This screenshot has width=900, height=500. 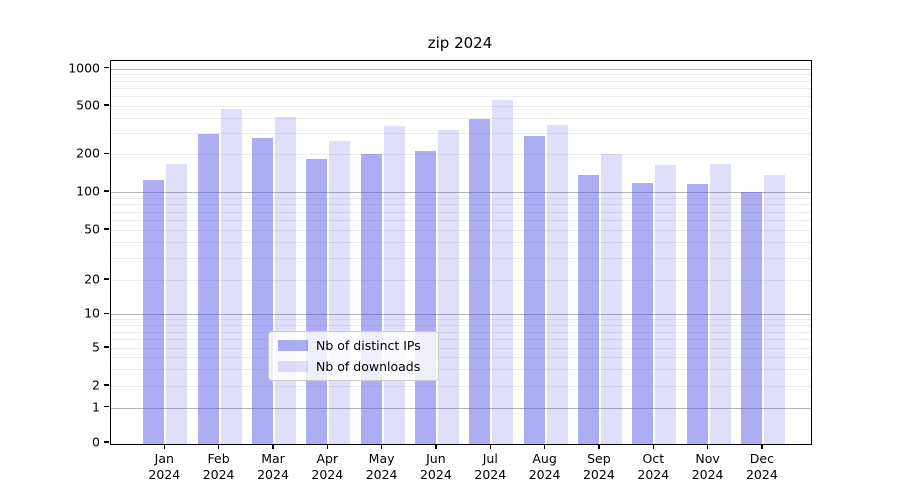 I want to click on x-tick-label: Jan 2024, so click(x=164, y=466).